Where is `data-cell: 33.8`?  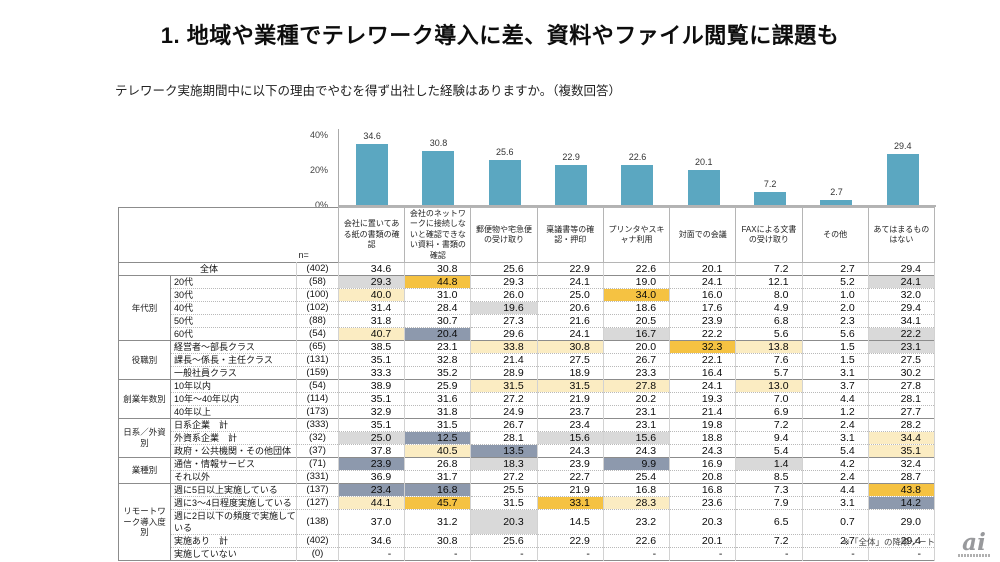
data-cell: 33.8 is located at coordinates (504, 346).